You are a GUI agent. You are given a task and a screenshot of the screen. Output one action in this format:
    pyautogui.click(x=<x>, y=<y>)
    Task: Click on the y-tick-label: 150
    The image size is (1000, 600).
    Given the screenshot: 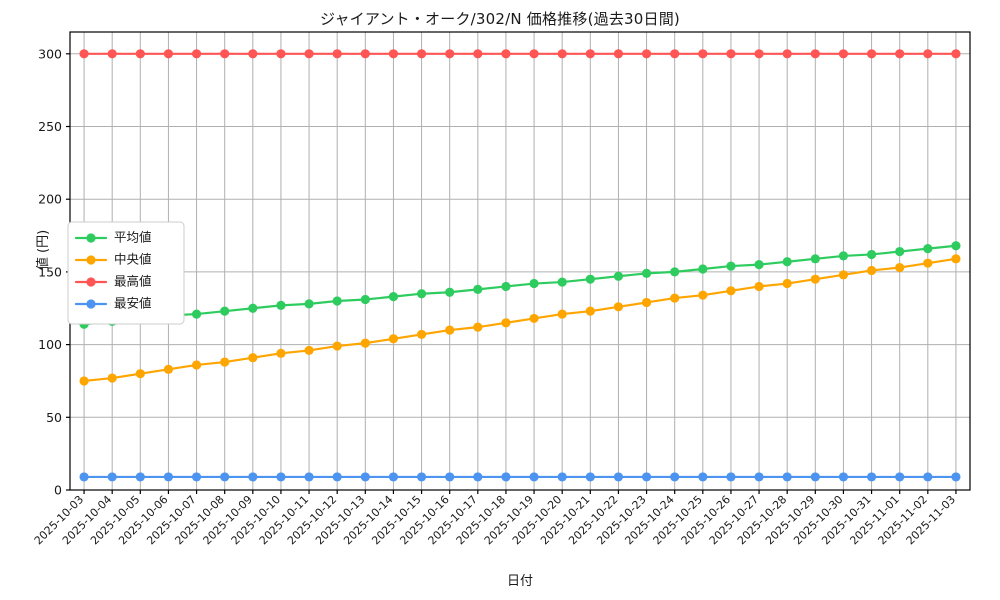 What is the action you would take?
    pyautogui.click(x=50, y=271)
    